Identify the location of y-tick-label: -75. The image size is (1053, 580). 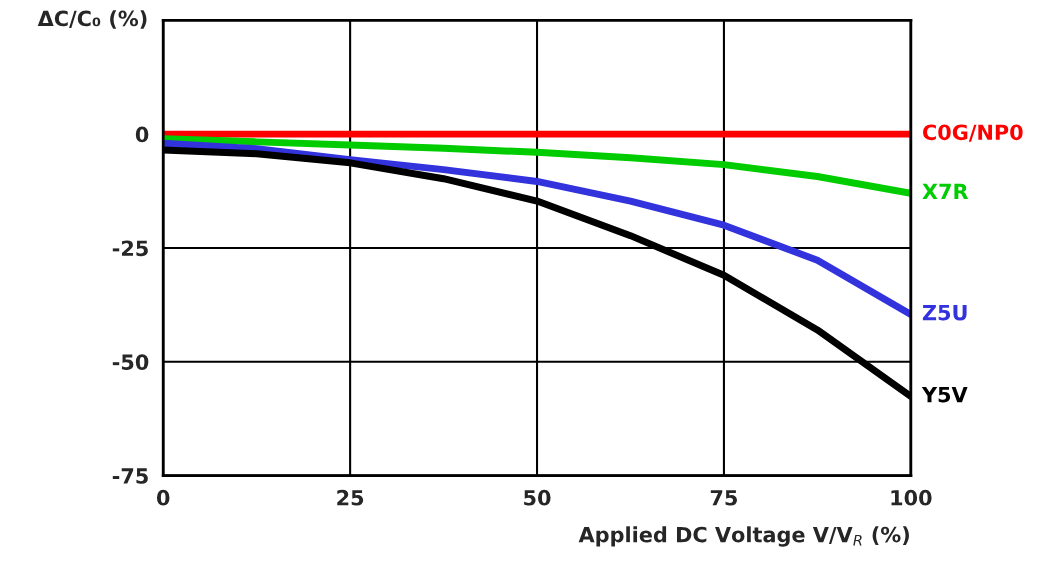
(130, 476).